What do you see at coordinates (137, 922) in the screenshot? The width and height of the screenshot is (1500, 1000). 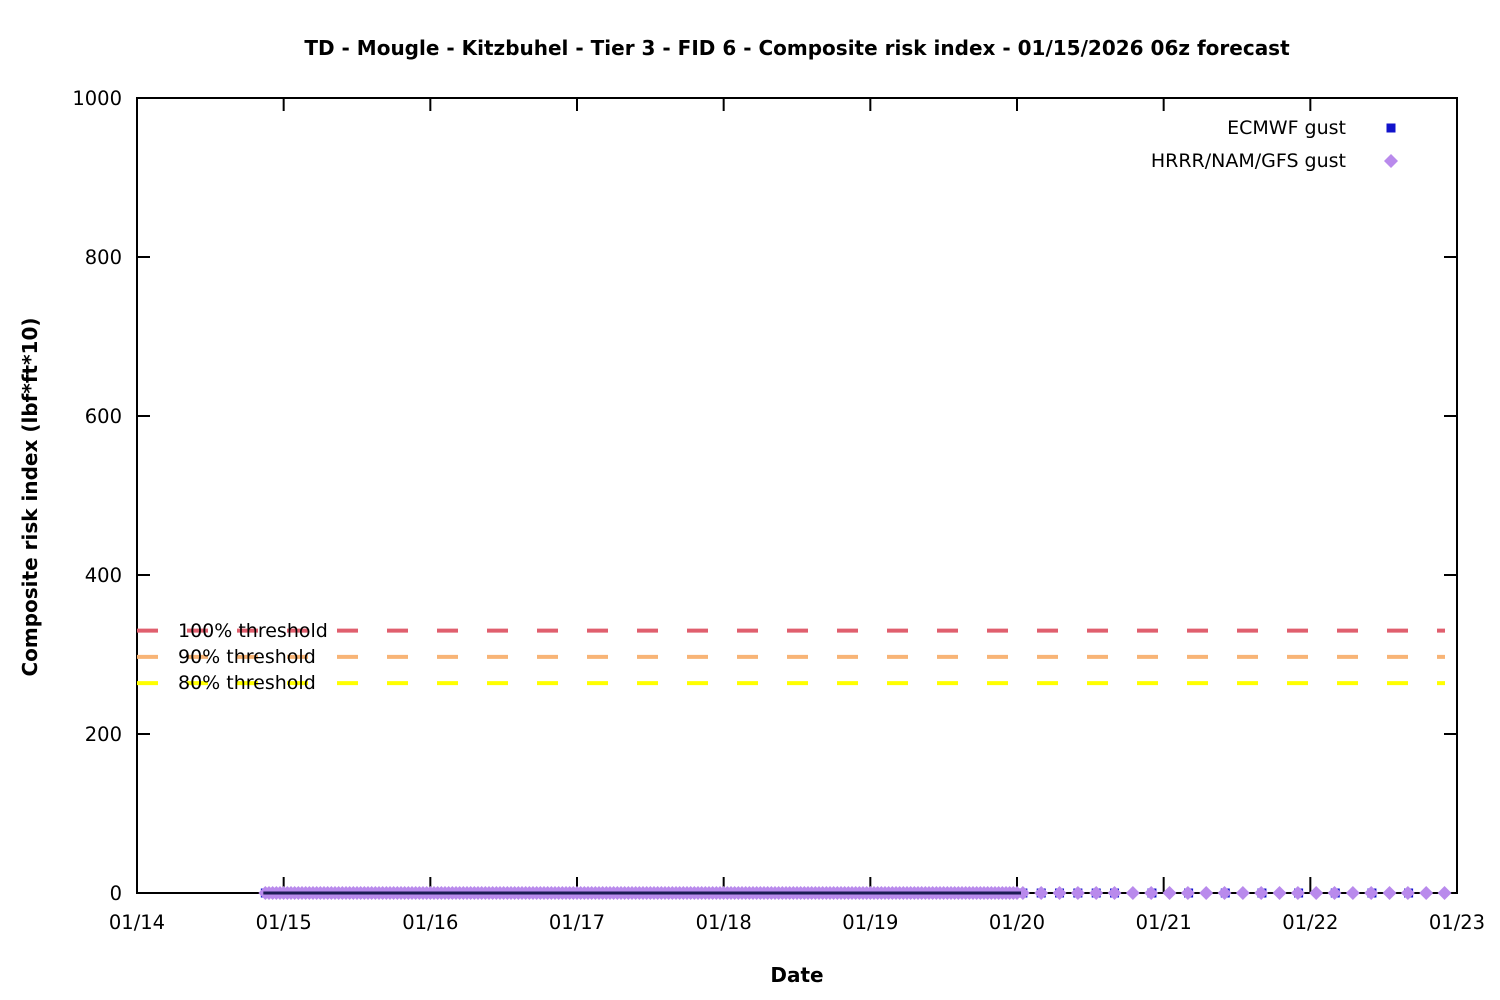 I see `x-tick-label: 01/14` at bounding box center [137, 922].